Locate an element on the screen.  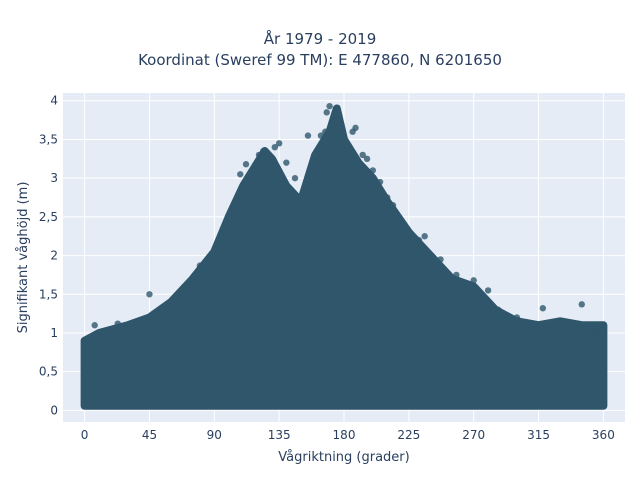
x-tick-label: 270 is located at coordinates (473, 435).